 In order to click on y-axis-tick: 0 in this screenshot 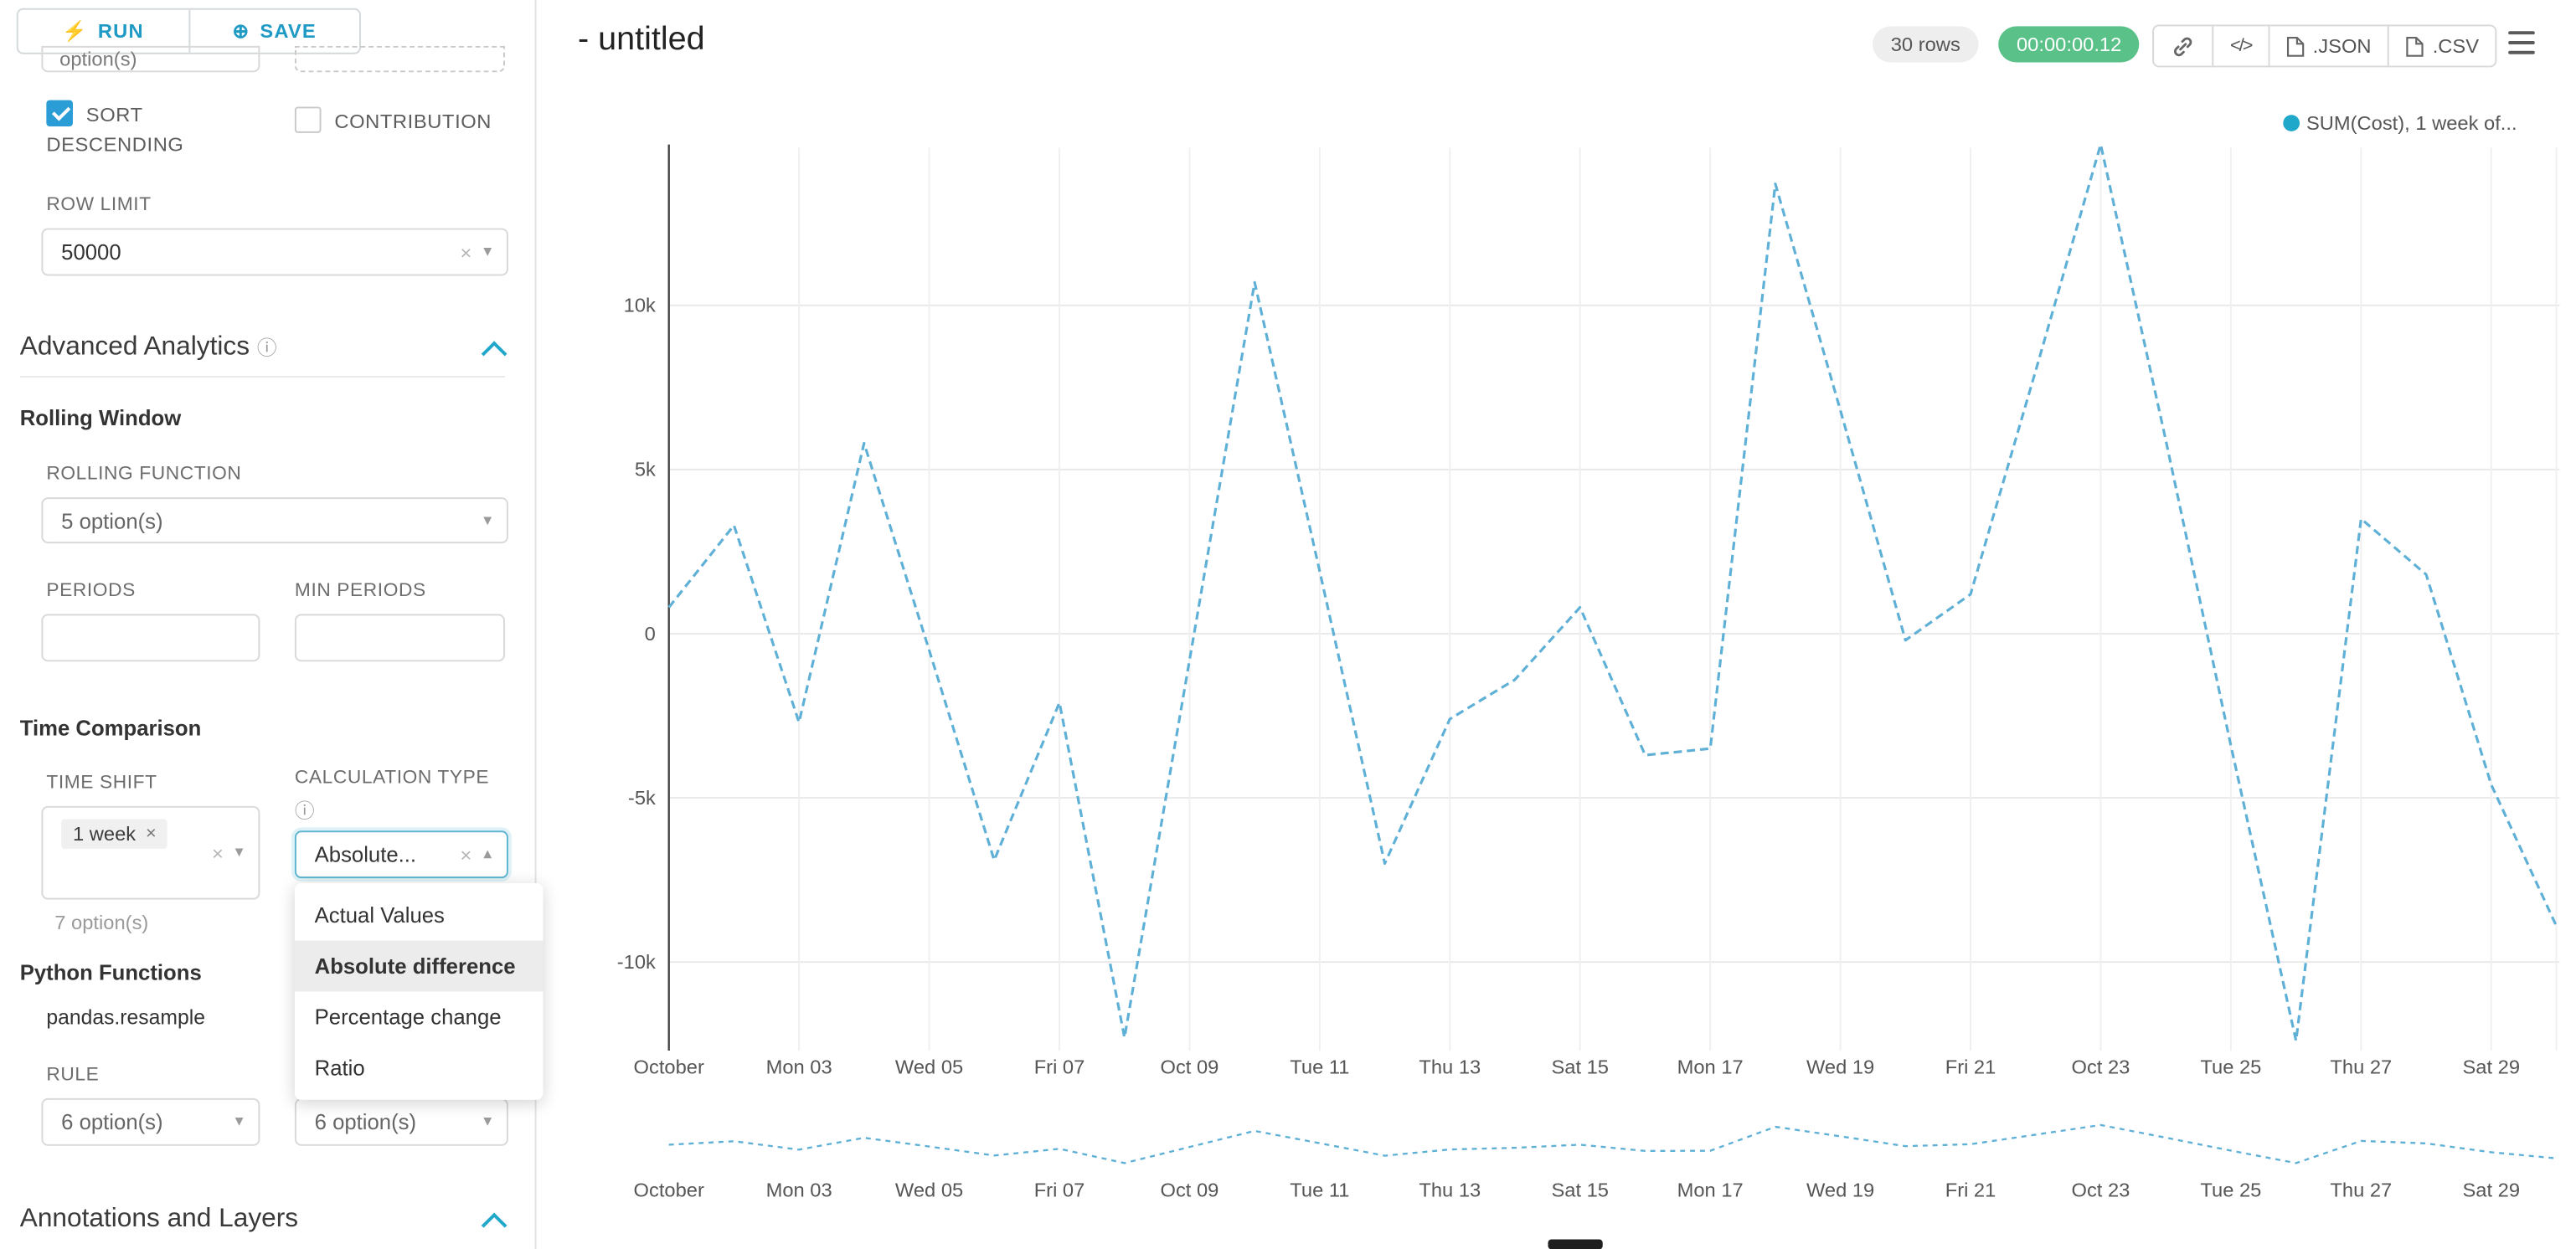, I will do `click(650, 634)`.